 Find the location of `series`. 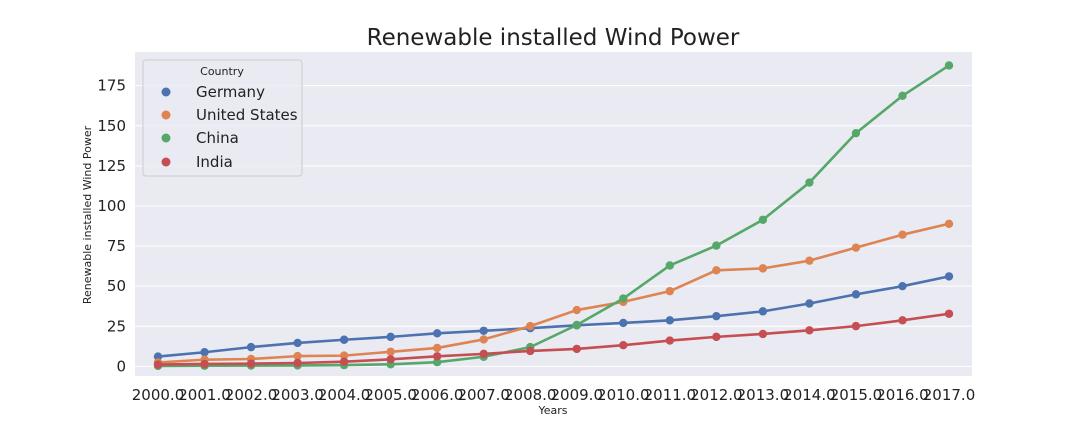

series is located at coordinates (553, 339).